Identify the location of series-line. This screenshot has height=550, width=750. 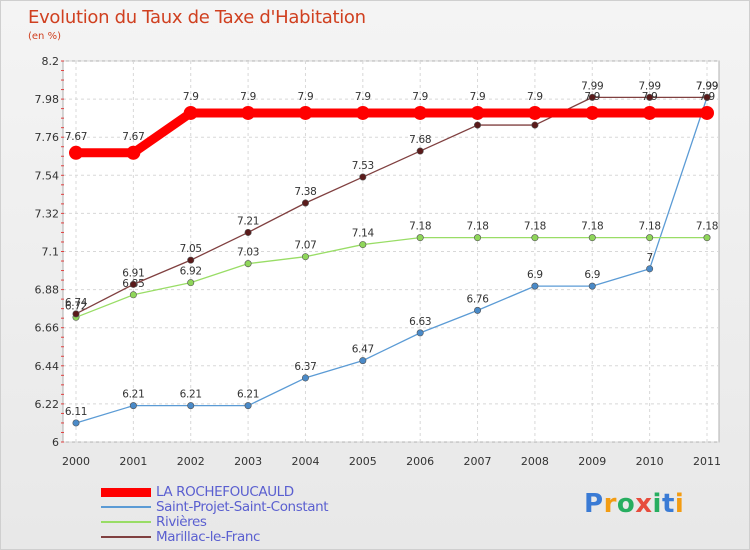
(391, 133).